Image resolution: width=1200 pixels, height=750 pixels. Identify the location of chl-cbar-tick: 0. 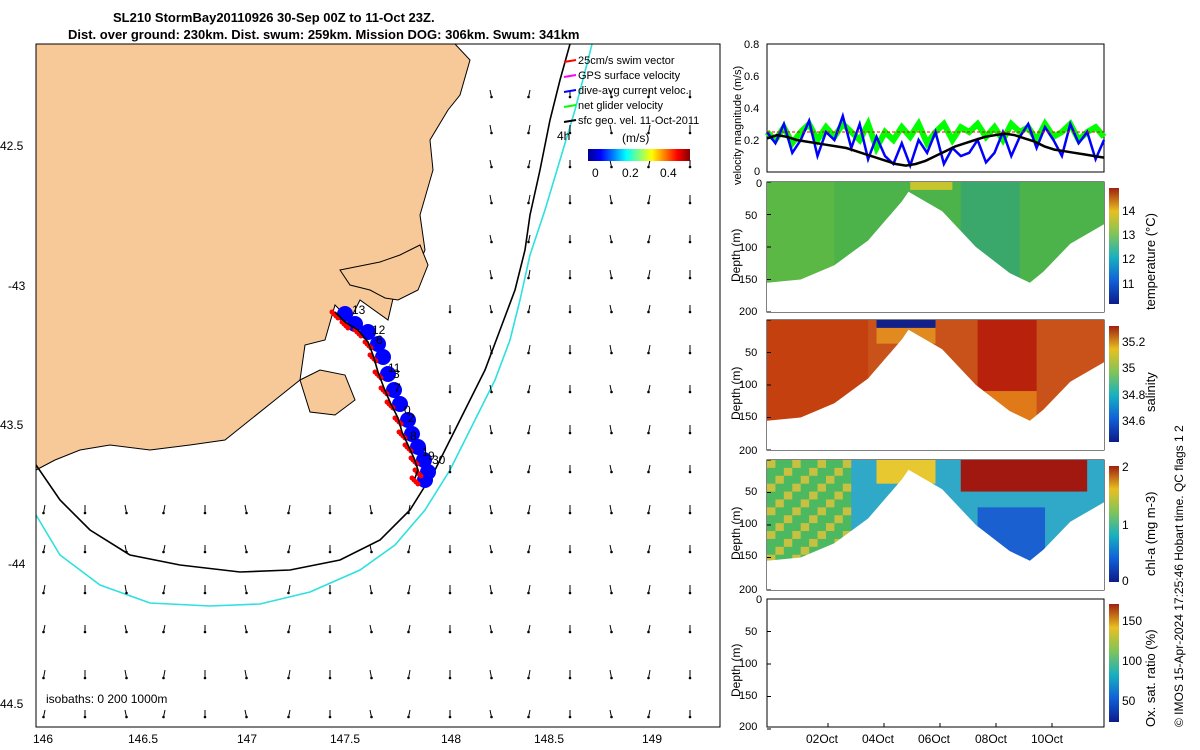
(1125, 581).